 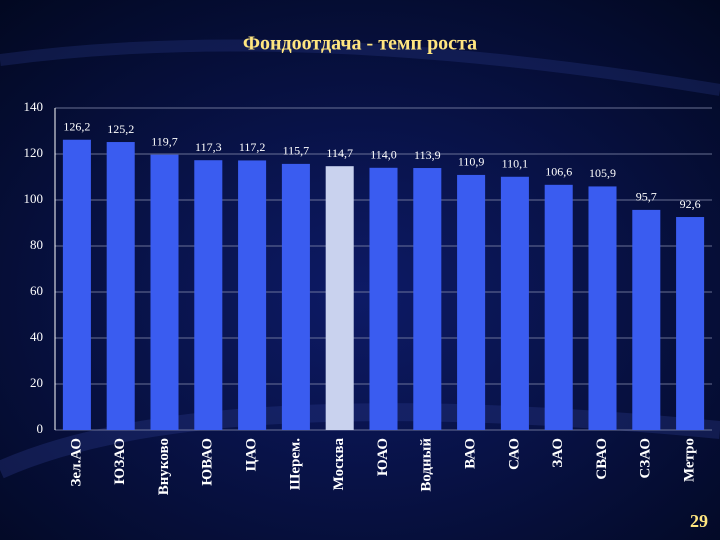 What do you see at coordinates (699, 521) in the screenshot?
I see `page-number: 29` at bounding box center [699, 521].